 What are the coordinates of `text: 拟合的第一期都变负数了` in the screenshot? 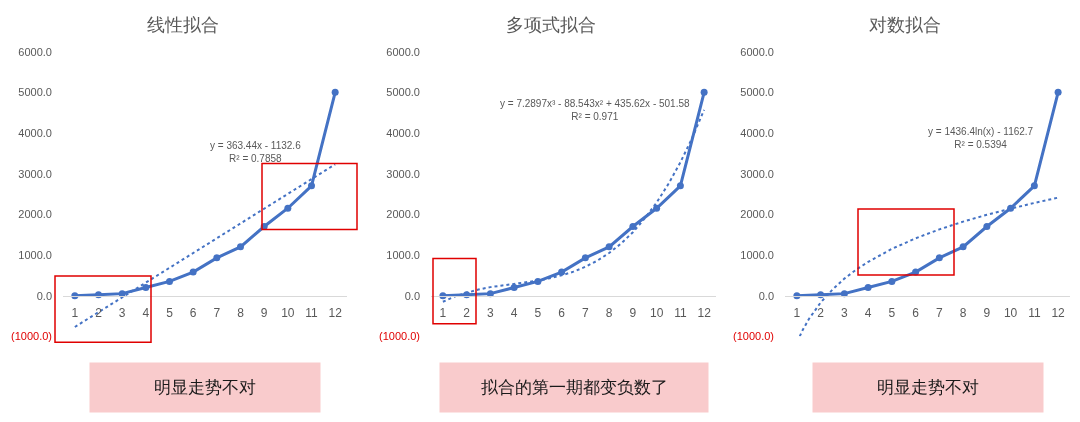 It's located at (574, 387).